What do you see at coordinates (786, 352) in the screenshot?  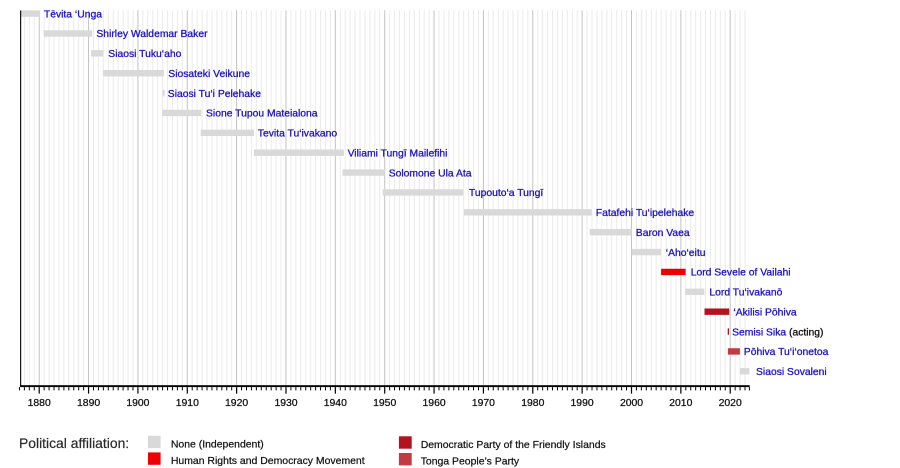 I see `svg-text: Pōhiva Tu‘i‘onetoa` at bounding box center [786, 352].